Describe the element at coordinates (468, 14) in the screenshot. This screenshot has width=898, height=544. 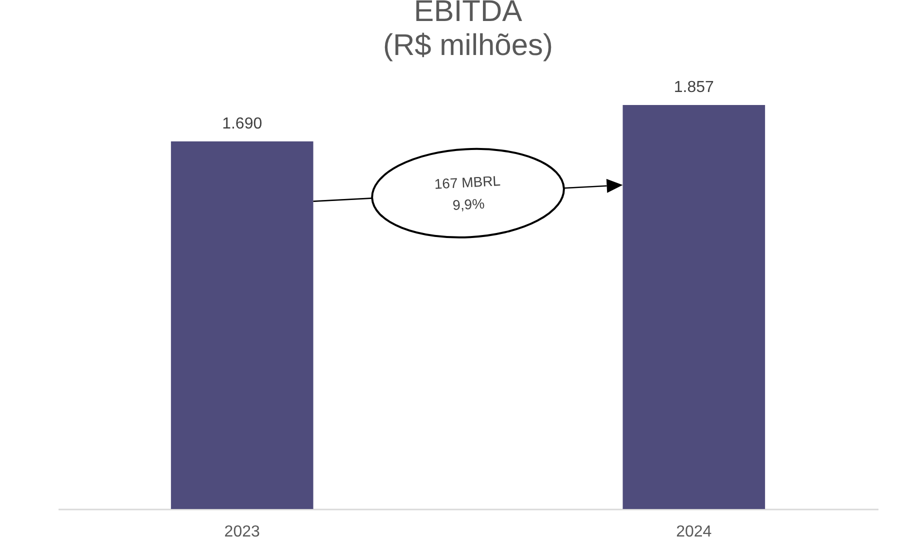
I see `chart-title: EBITDA` at that location.